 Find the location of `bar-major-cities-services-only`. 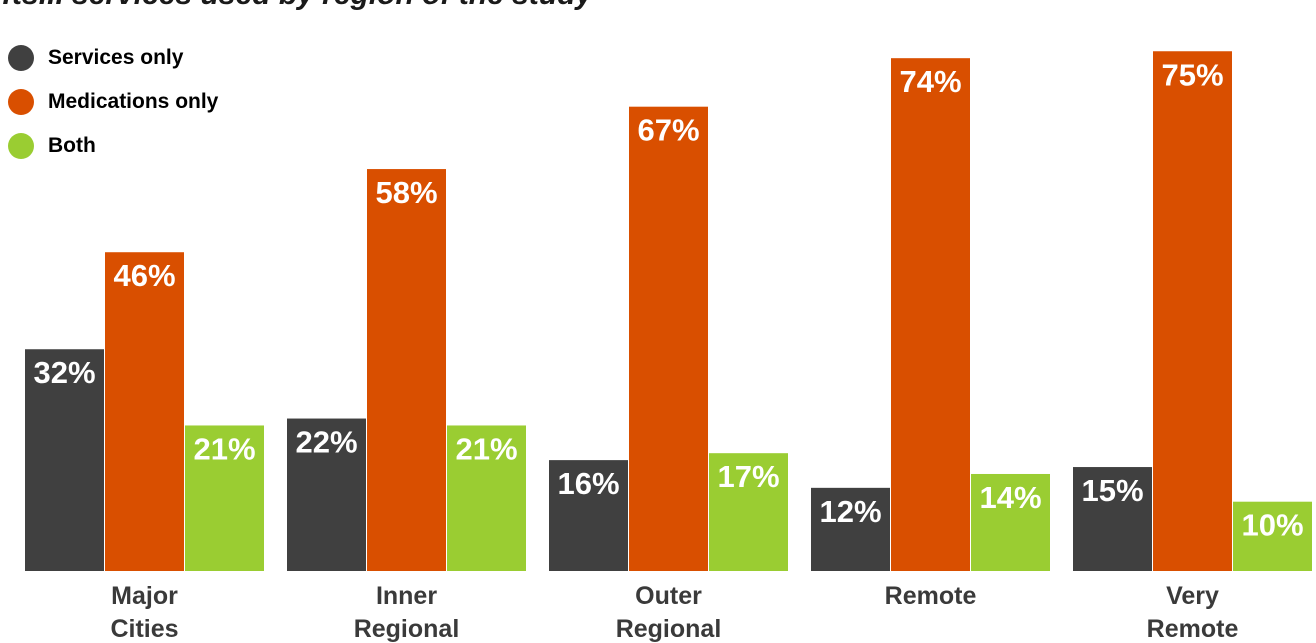

bar-major-cities-services-only is located at coordinates (64, 460).